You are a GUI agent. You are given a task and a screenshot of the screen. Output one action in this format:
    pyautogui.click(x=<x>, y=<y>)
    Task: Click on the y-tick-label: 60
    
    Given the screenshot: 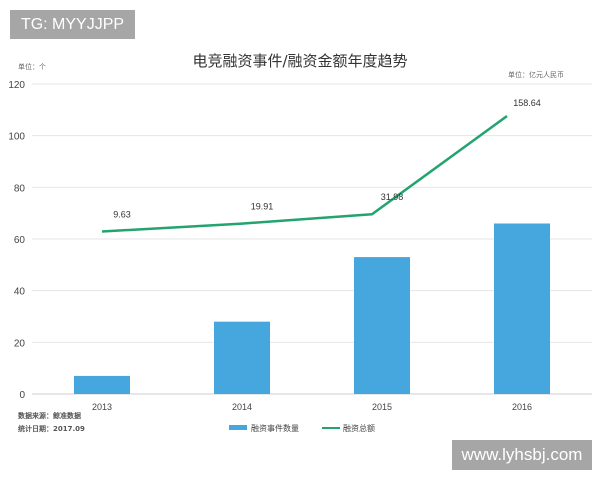 What is the action you would take?
    pyautogui.click(x=20, y=240)
    